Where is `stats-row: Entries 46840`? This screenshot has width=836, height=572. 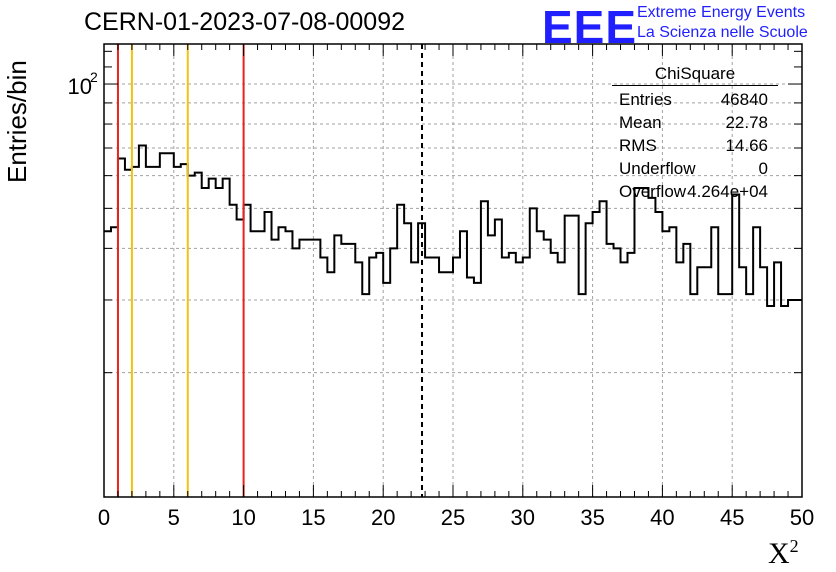
stats-row: Entries 46840 is located at coordinates (695, 101).